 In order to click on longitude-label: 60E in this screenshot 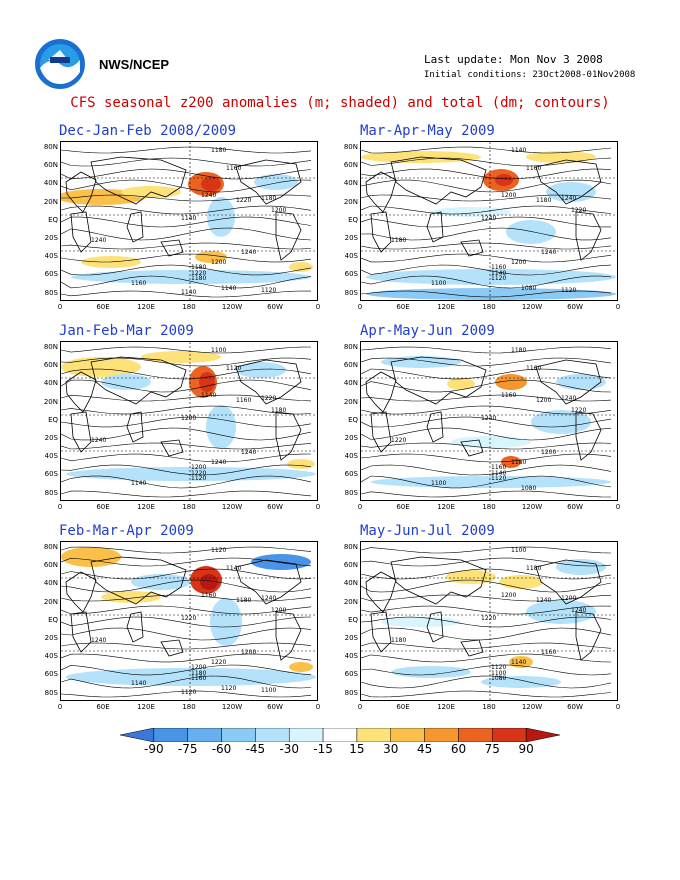, I will do `click(103, 507)`.